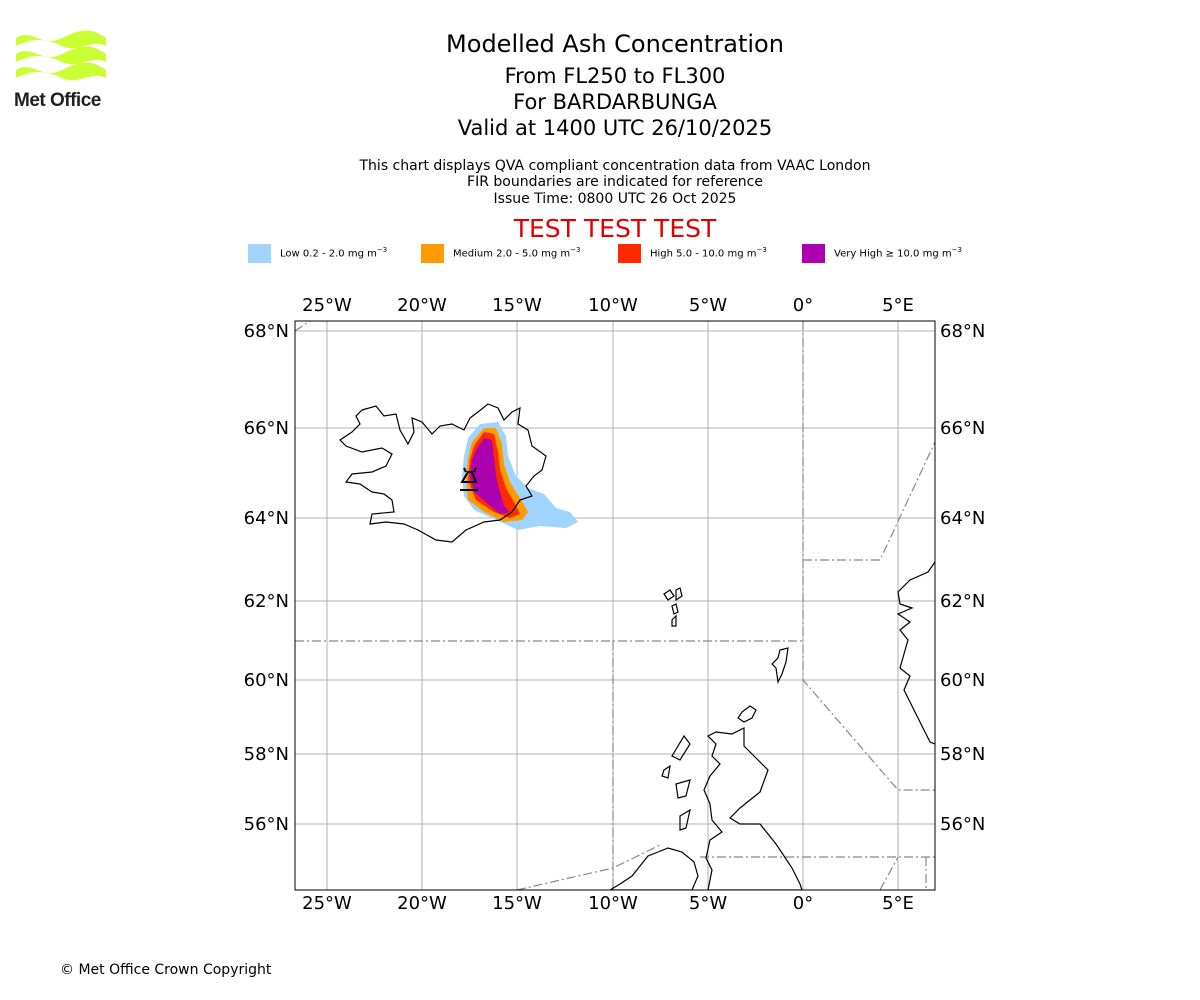 Image resolution: width=1200 pixels, height=1000 pixels. What do you see at coordinates (803, 903) in the screenshot?
I see `lon-label-bottom: 0°` at bounding box center [803, 903].